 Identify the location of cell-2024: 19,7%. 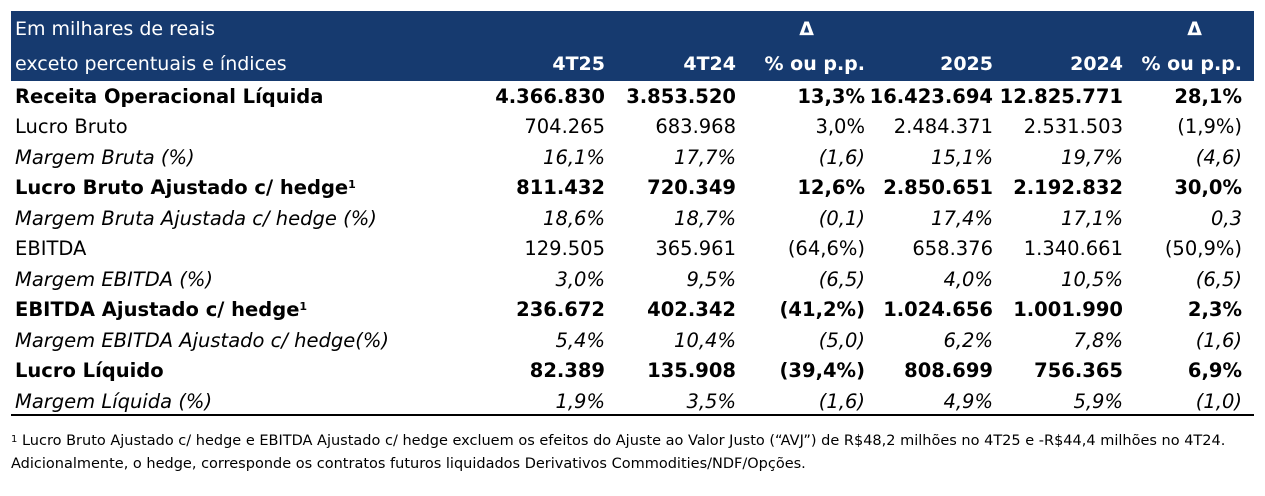
(1092, 157).